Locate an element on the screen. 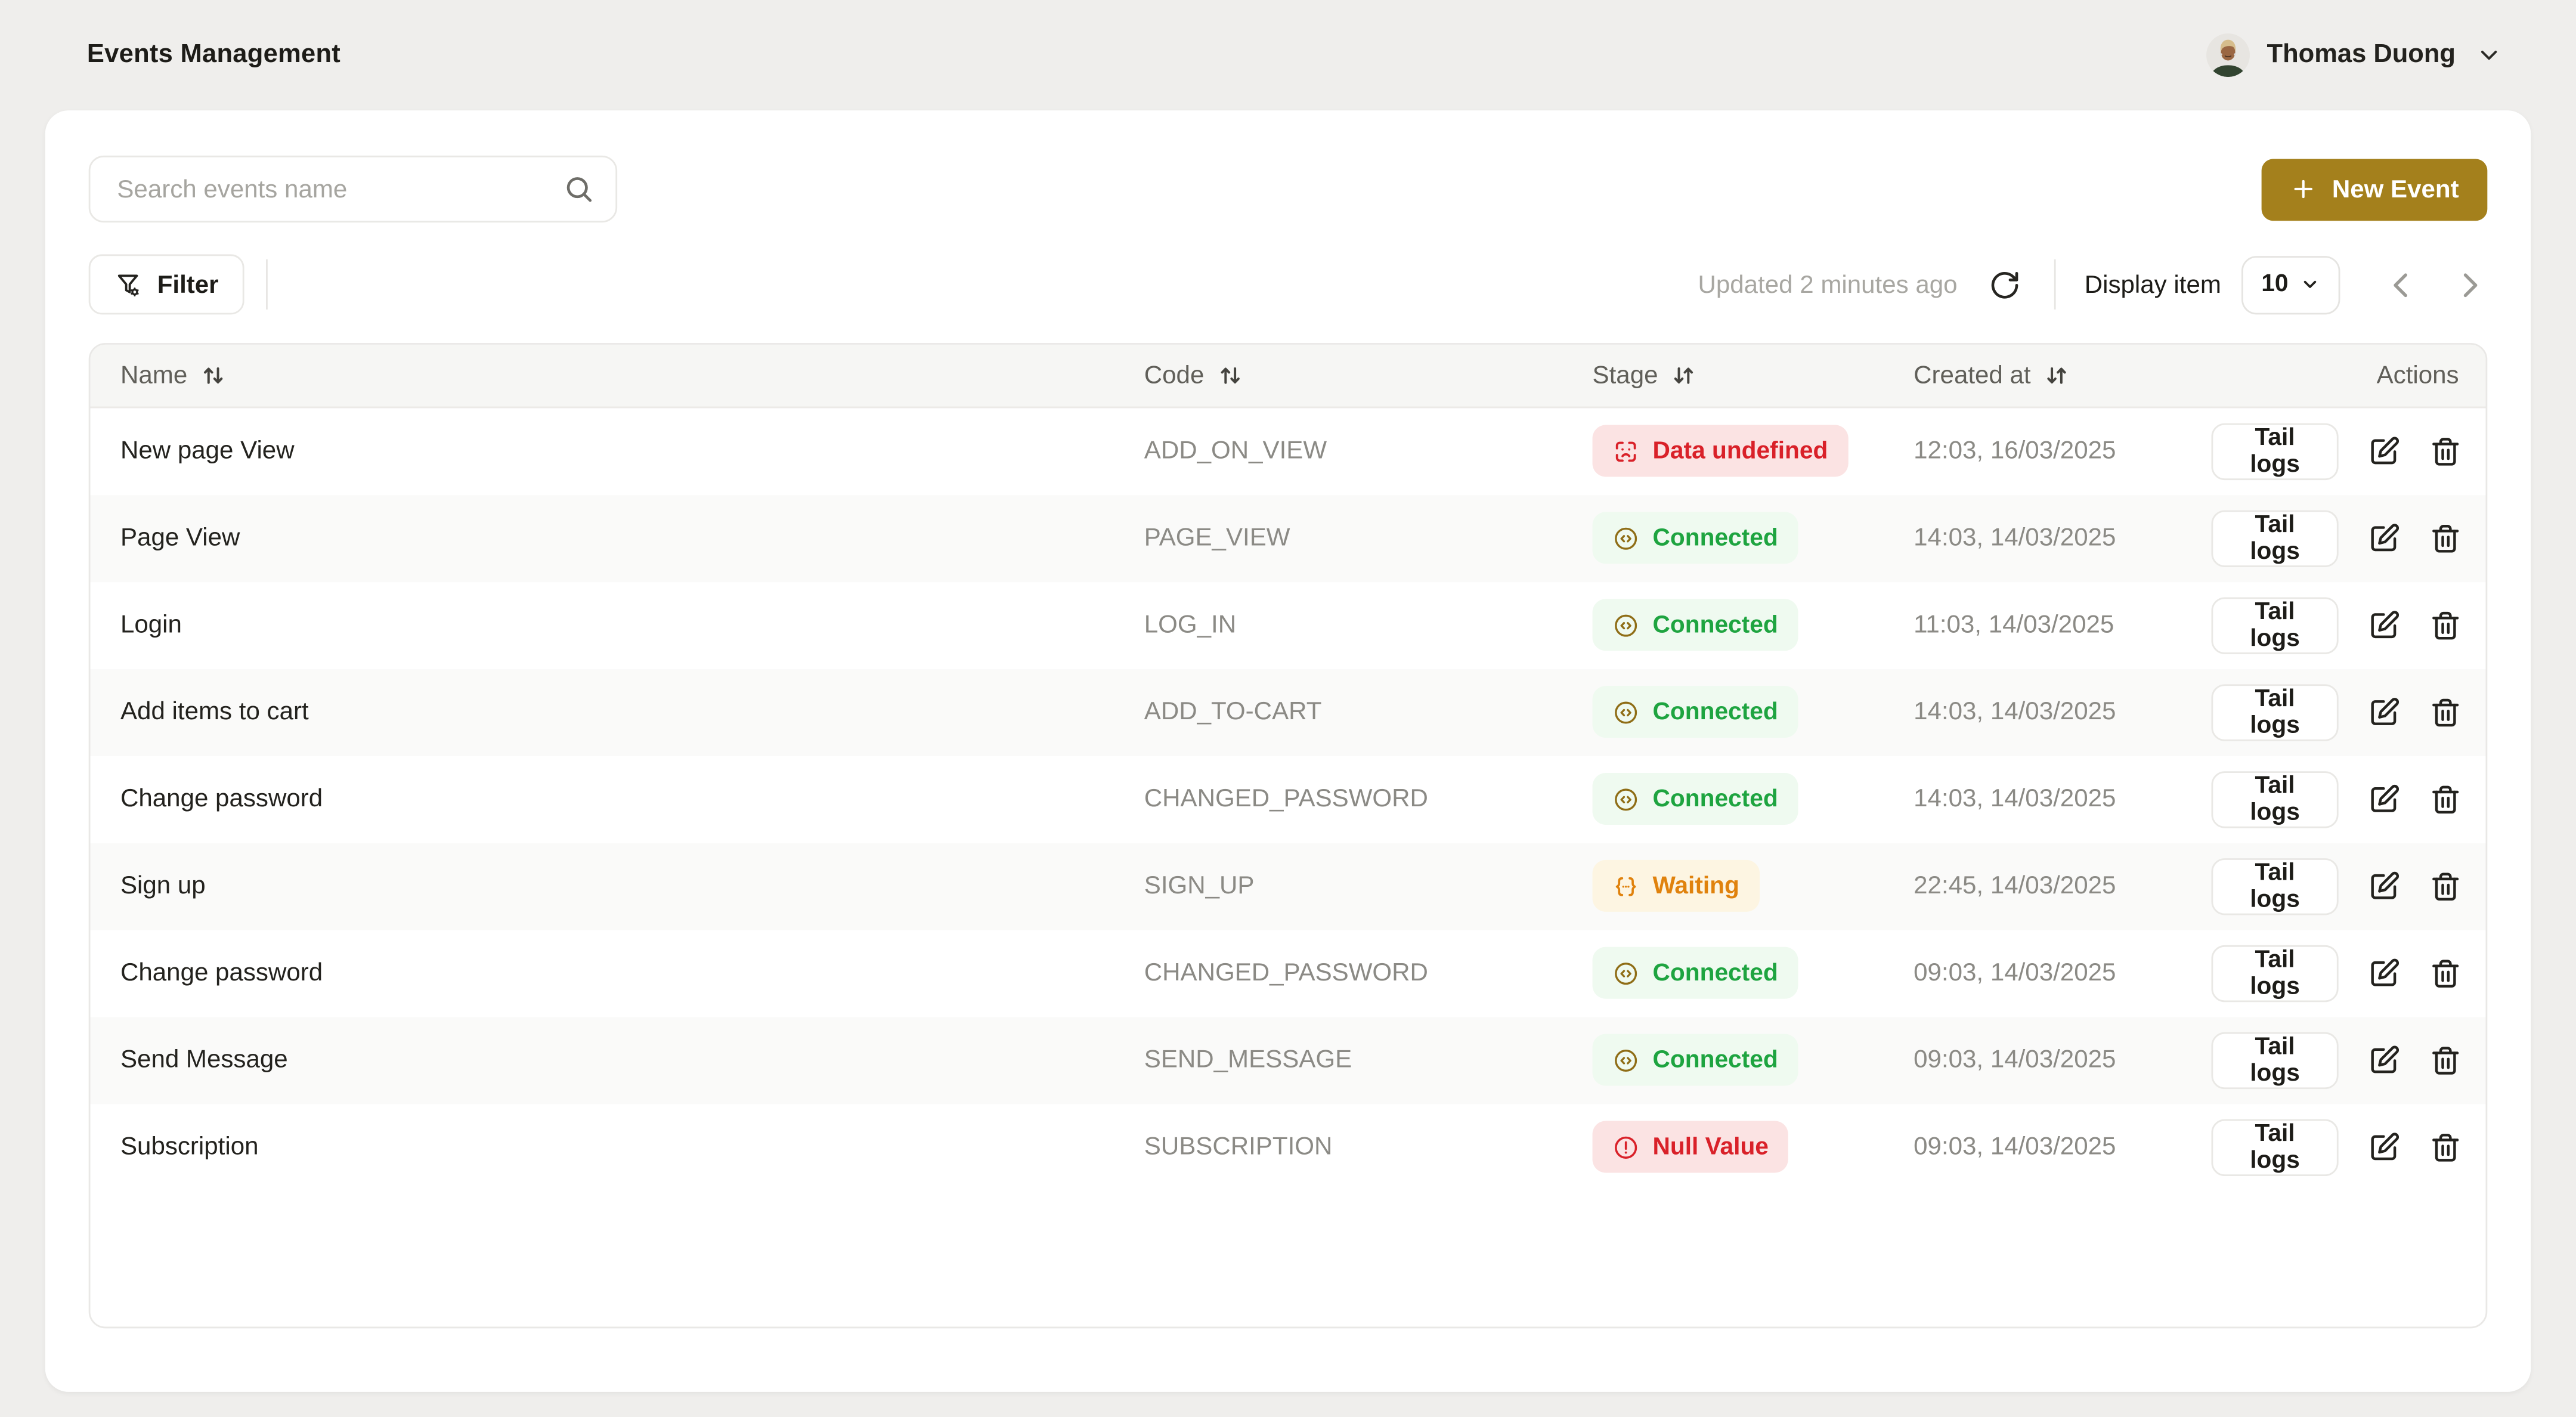  trash-icon is located at coordinates (2445, 451).